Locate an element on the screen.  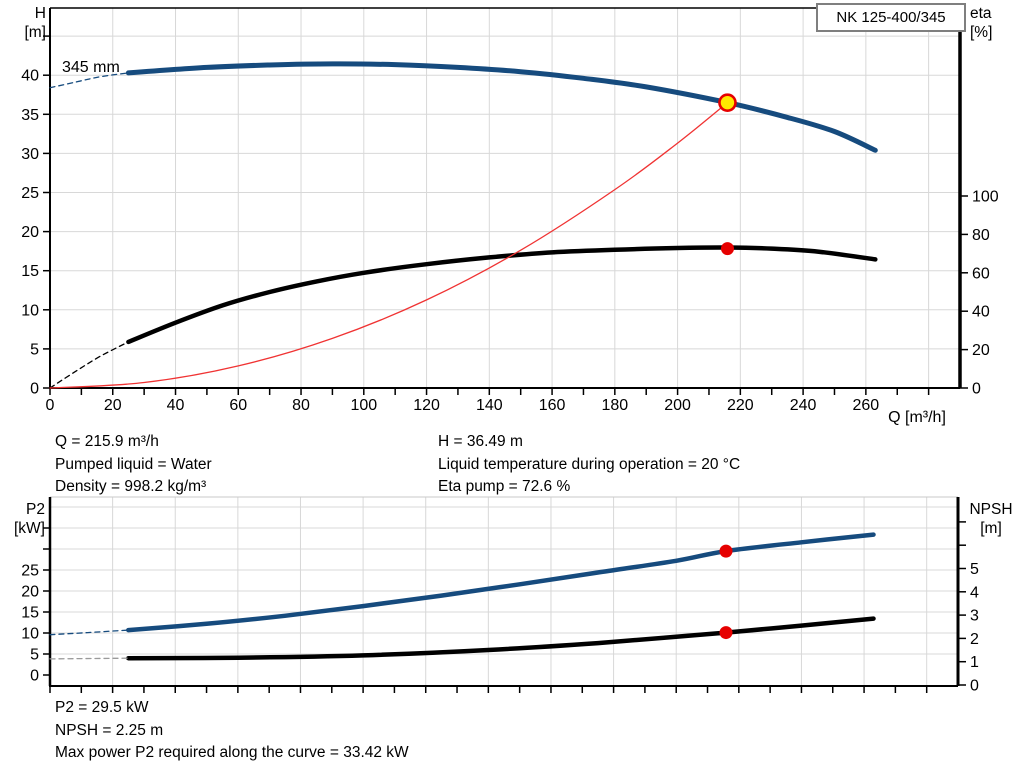
x-tick-label: 0 is located at coordinates (50, 405).